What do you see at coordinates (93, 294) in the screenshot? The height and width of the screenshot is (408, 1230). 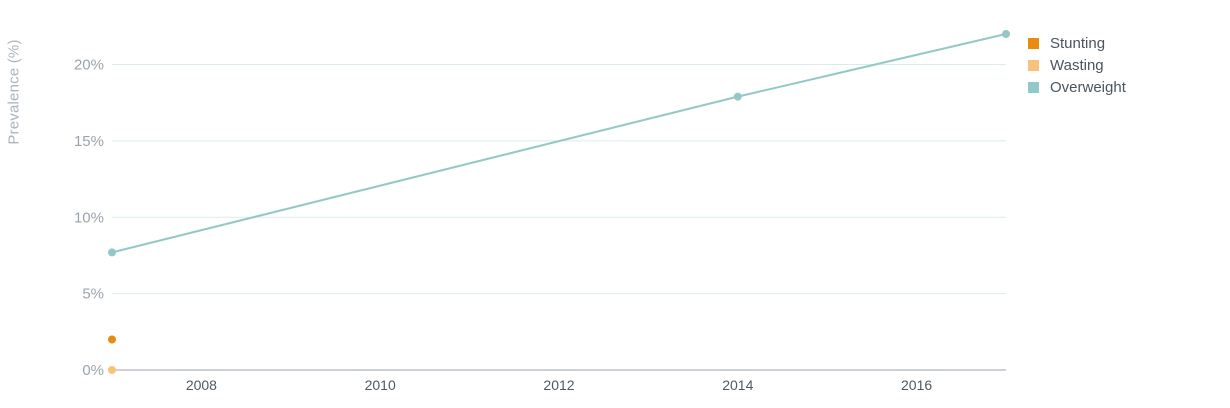 I see `y-tick-label-5: 5%` at bounding box center [93, 294].